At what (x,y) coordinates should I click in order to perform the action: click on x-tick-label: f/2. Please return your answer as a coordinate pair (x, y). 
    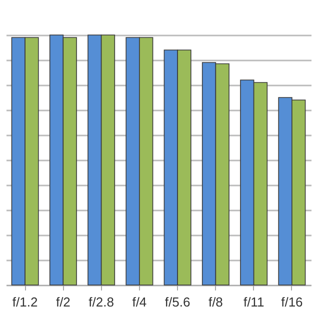
    Looking at the image, I should click on (63, 302).